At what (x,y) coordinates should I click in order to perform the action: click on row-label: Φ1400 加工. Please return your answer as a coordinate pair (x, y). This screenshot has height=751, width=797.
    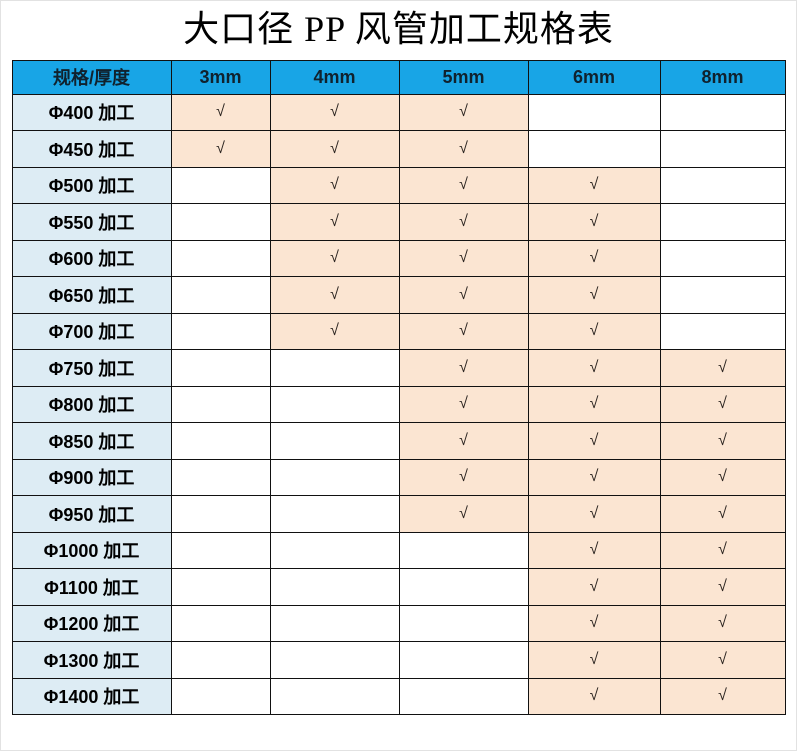
    Looking at the image, I should click on (91, 696).